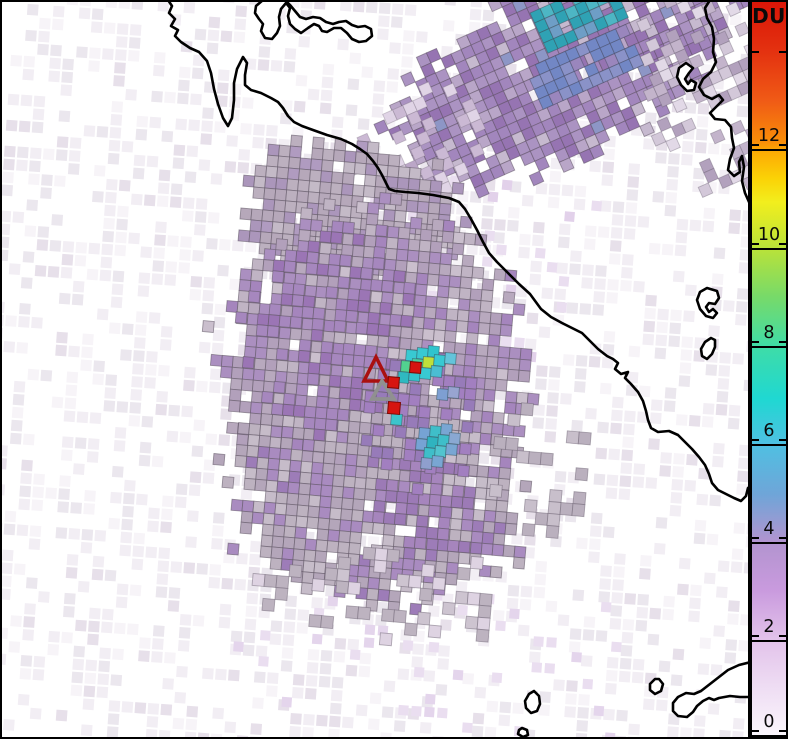 Image resolution: width=788 pixels, height=739 pixels. I want to click on colorbar-gradient, so click(769, 369).